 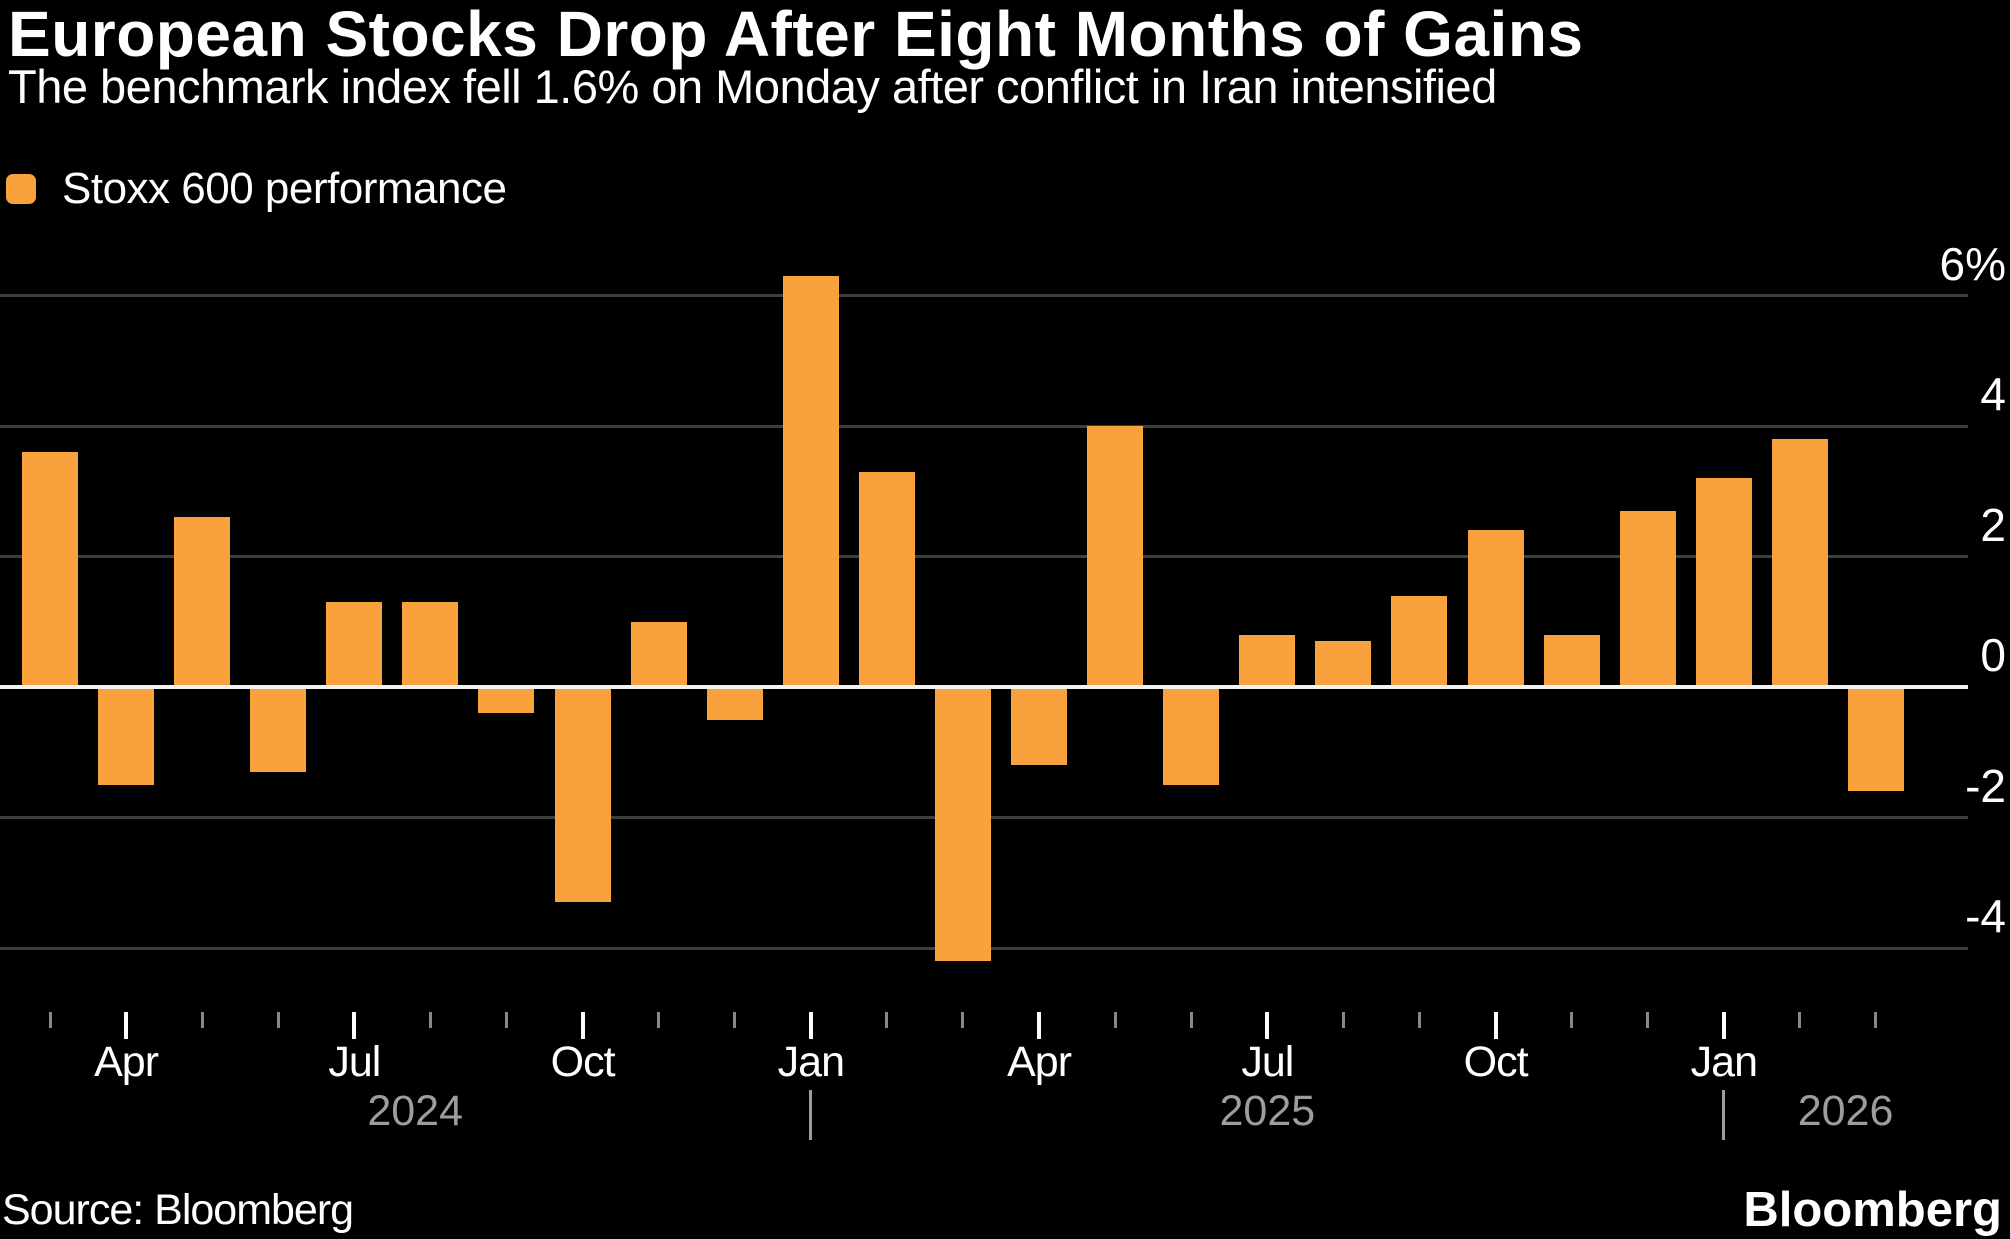 What do you see at coordinates (1039, 1062) in the screenshot?
I see `x-axis-label-apr-2025: Apr` at bounding box center [1039, 1062].